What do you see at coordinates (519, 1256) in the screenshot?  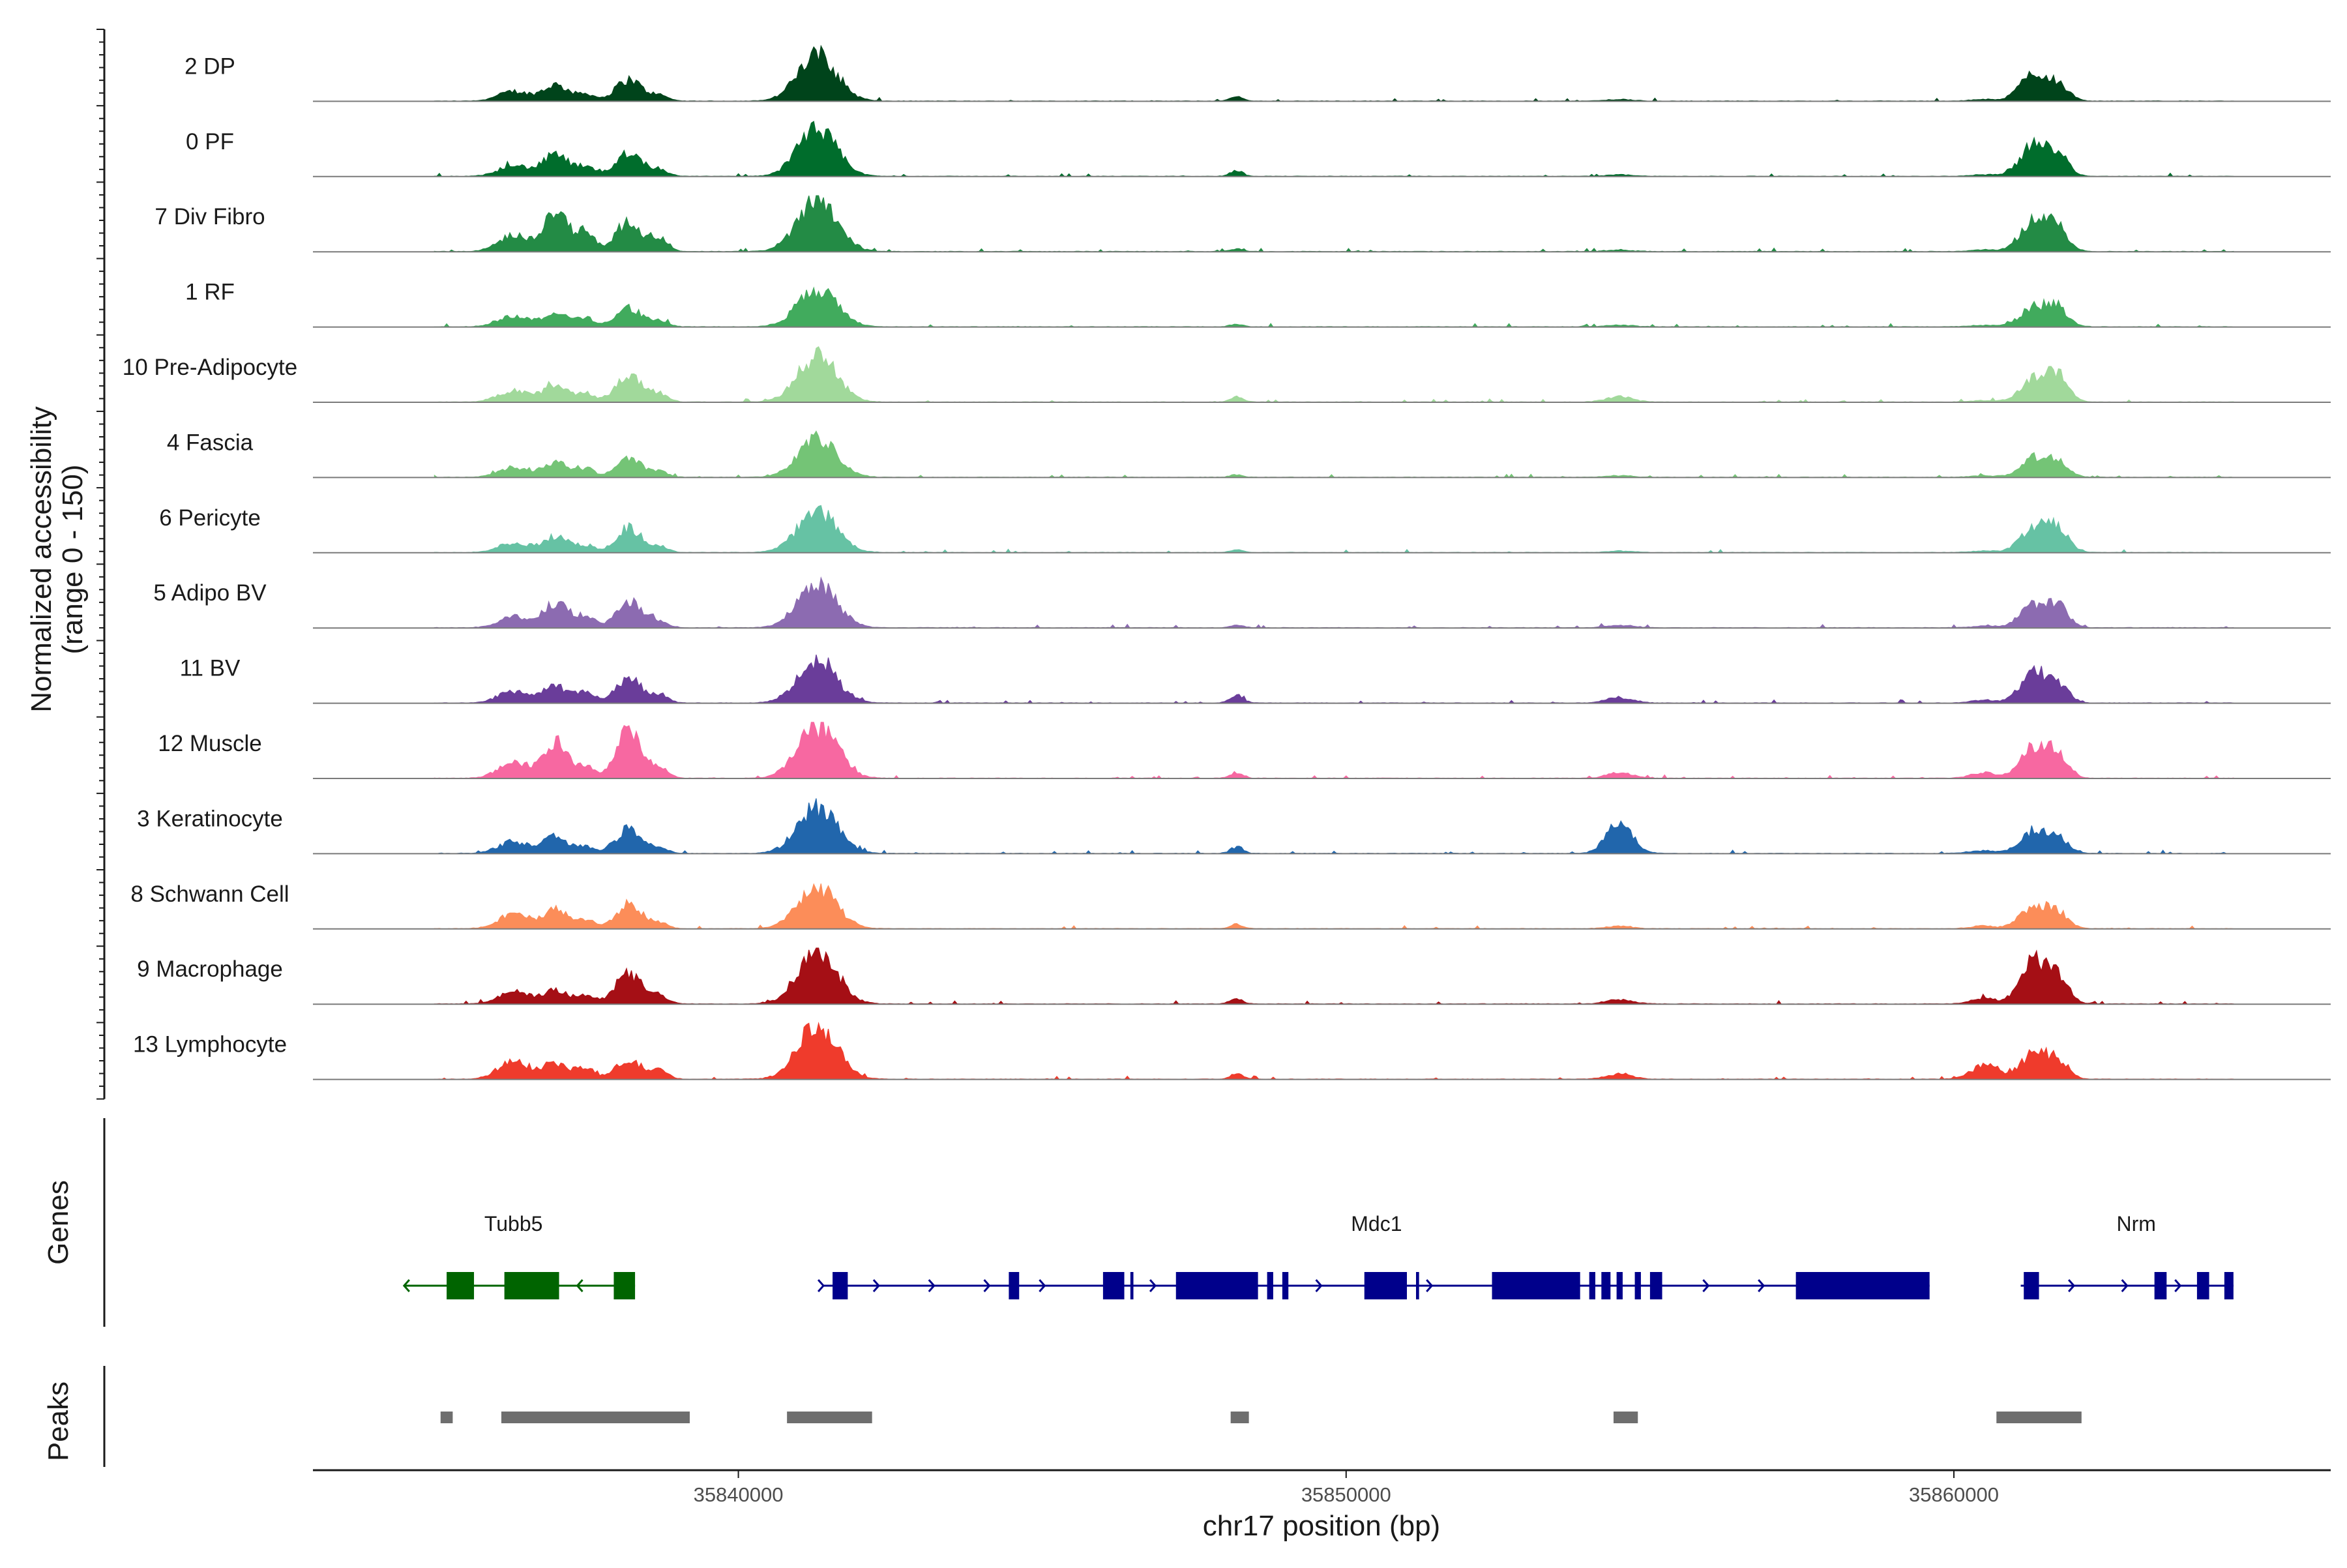 I see `gene-tubb5: Tubb5` at bounding box center [519, 1256].